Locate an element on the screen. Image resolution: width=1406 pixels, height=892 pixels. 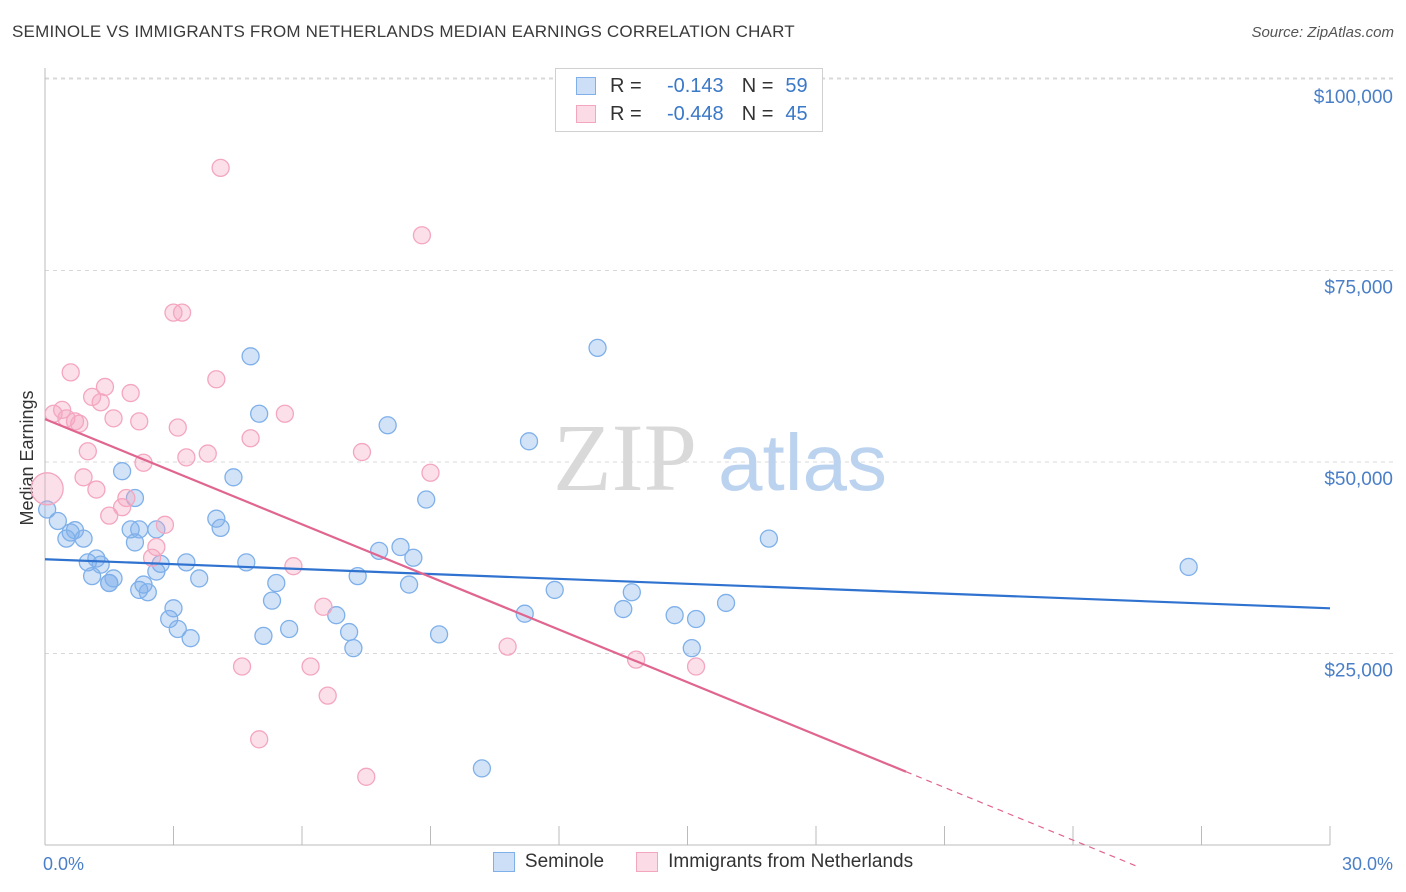
legend-item-netherlands: Immigrants from Netherlands is located at coordinates (774, 862).